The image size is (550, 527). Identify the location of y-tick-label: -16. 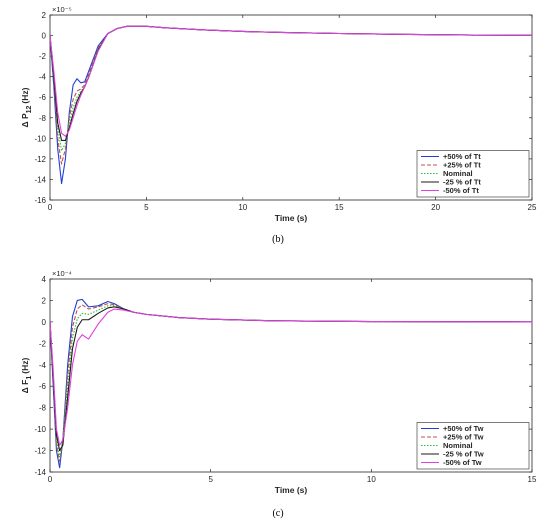
(40, 200).